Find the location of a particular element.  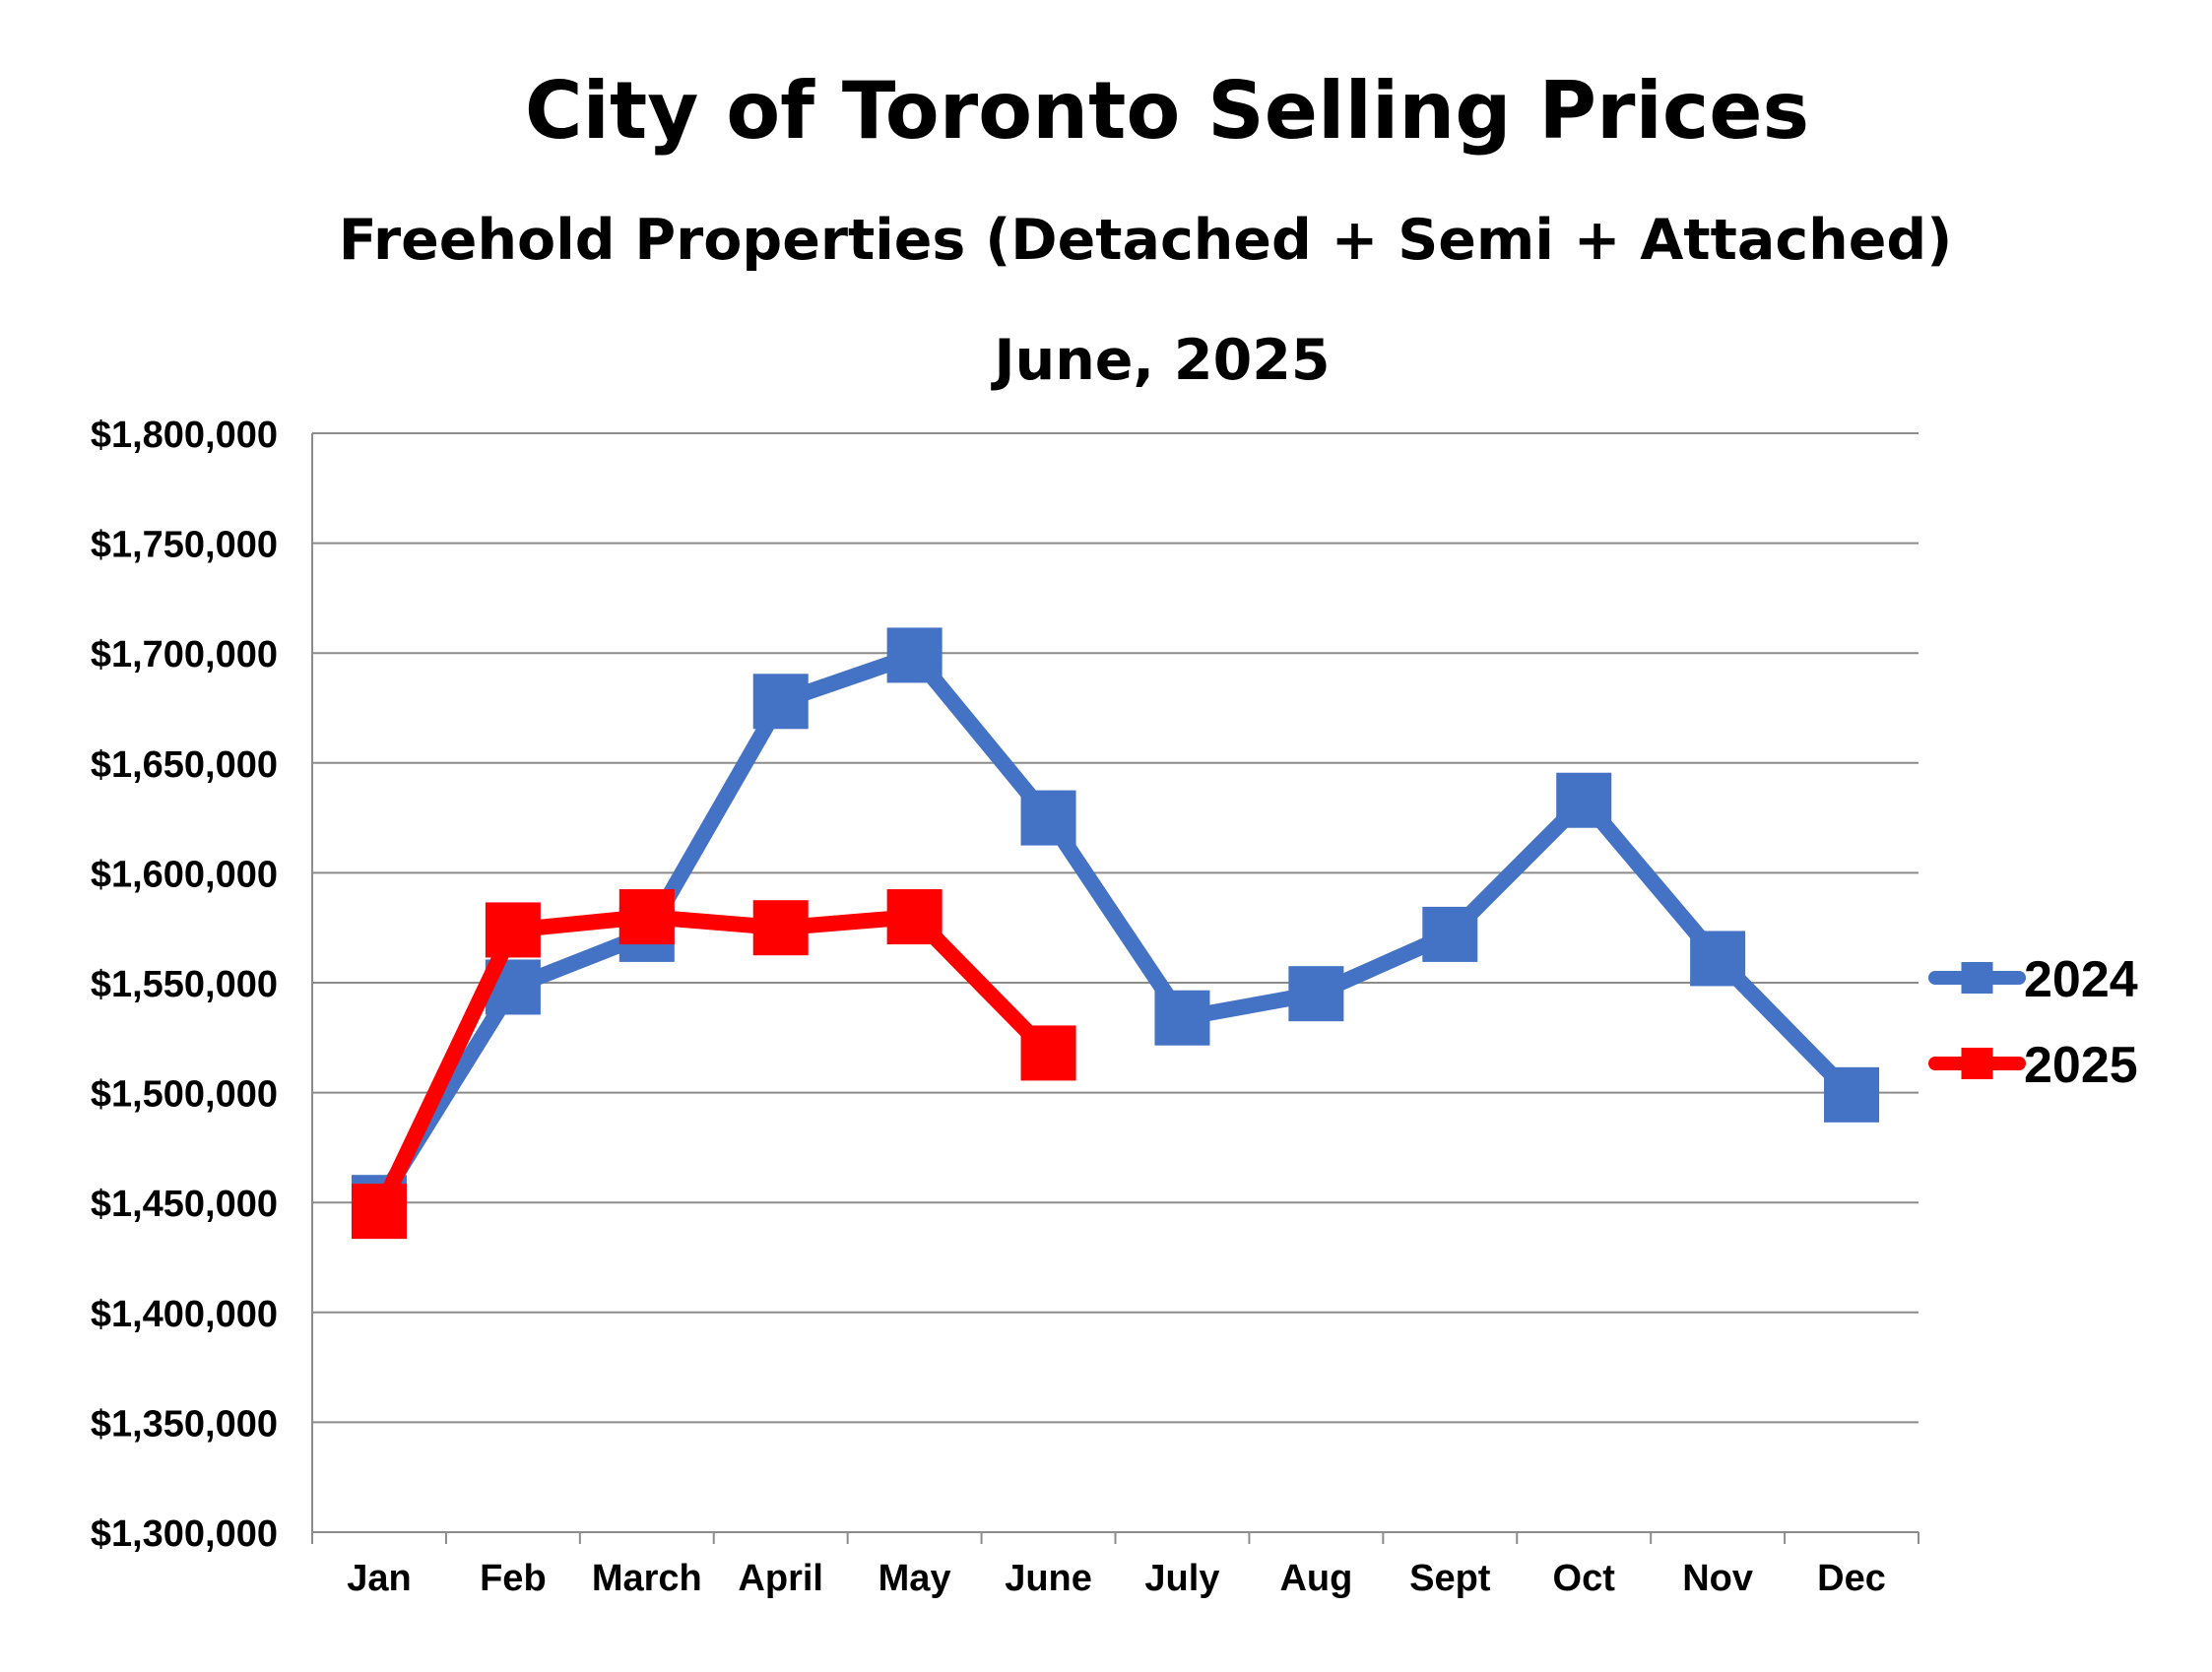

x-tick-label: July is located at coordinates (1181, 1578).